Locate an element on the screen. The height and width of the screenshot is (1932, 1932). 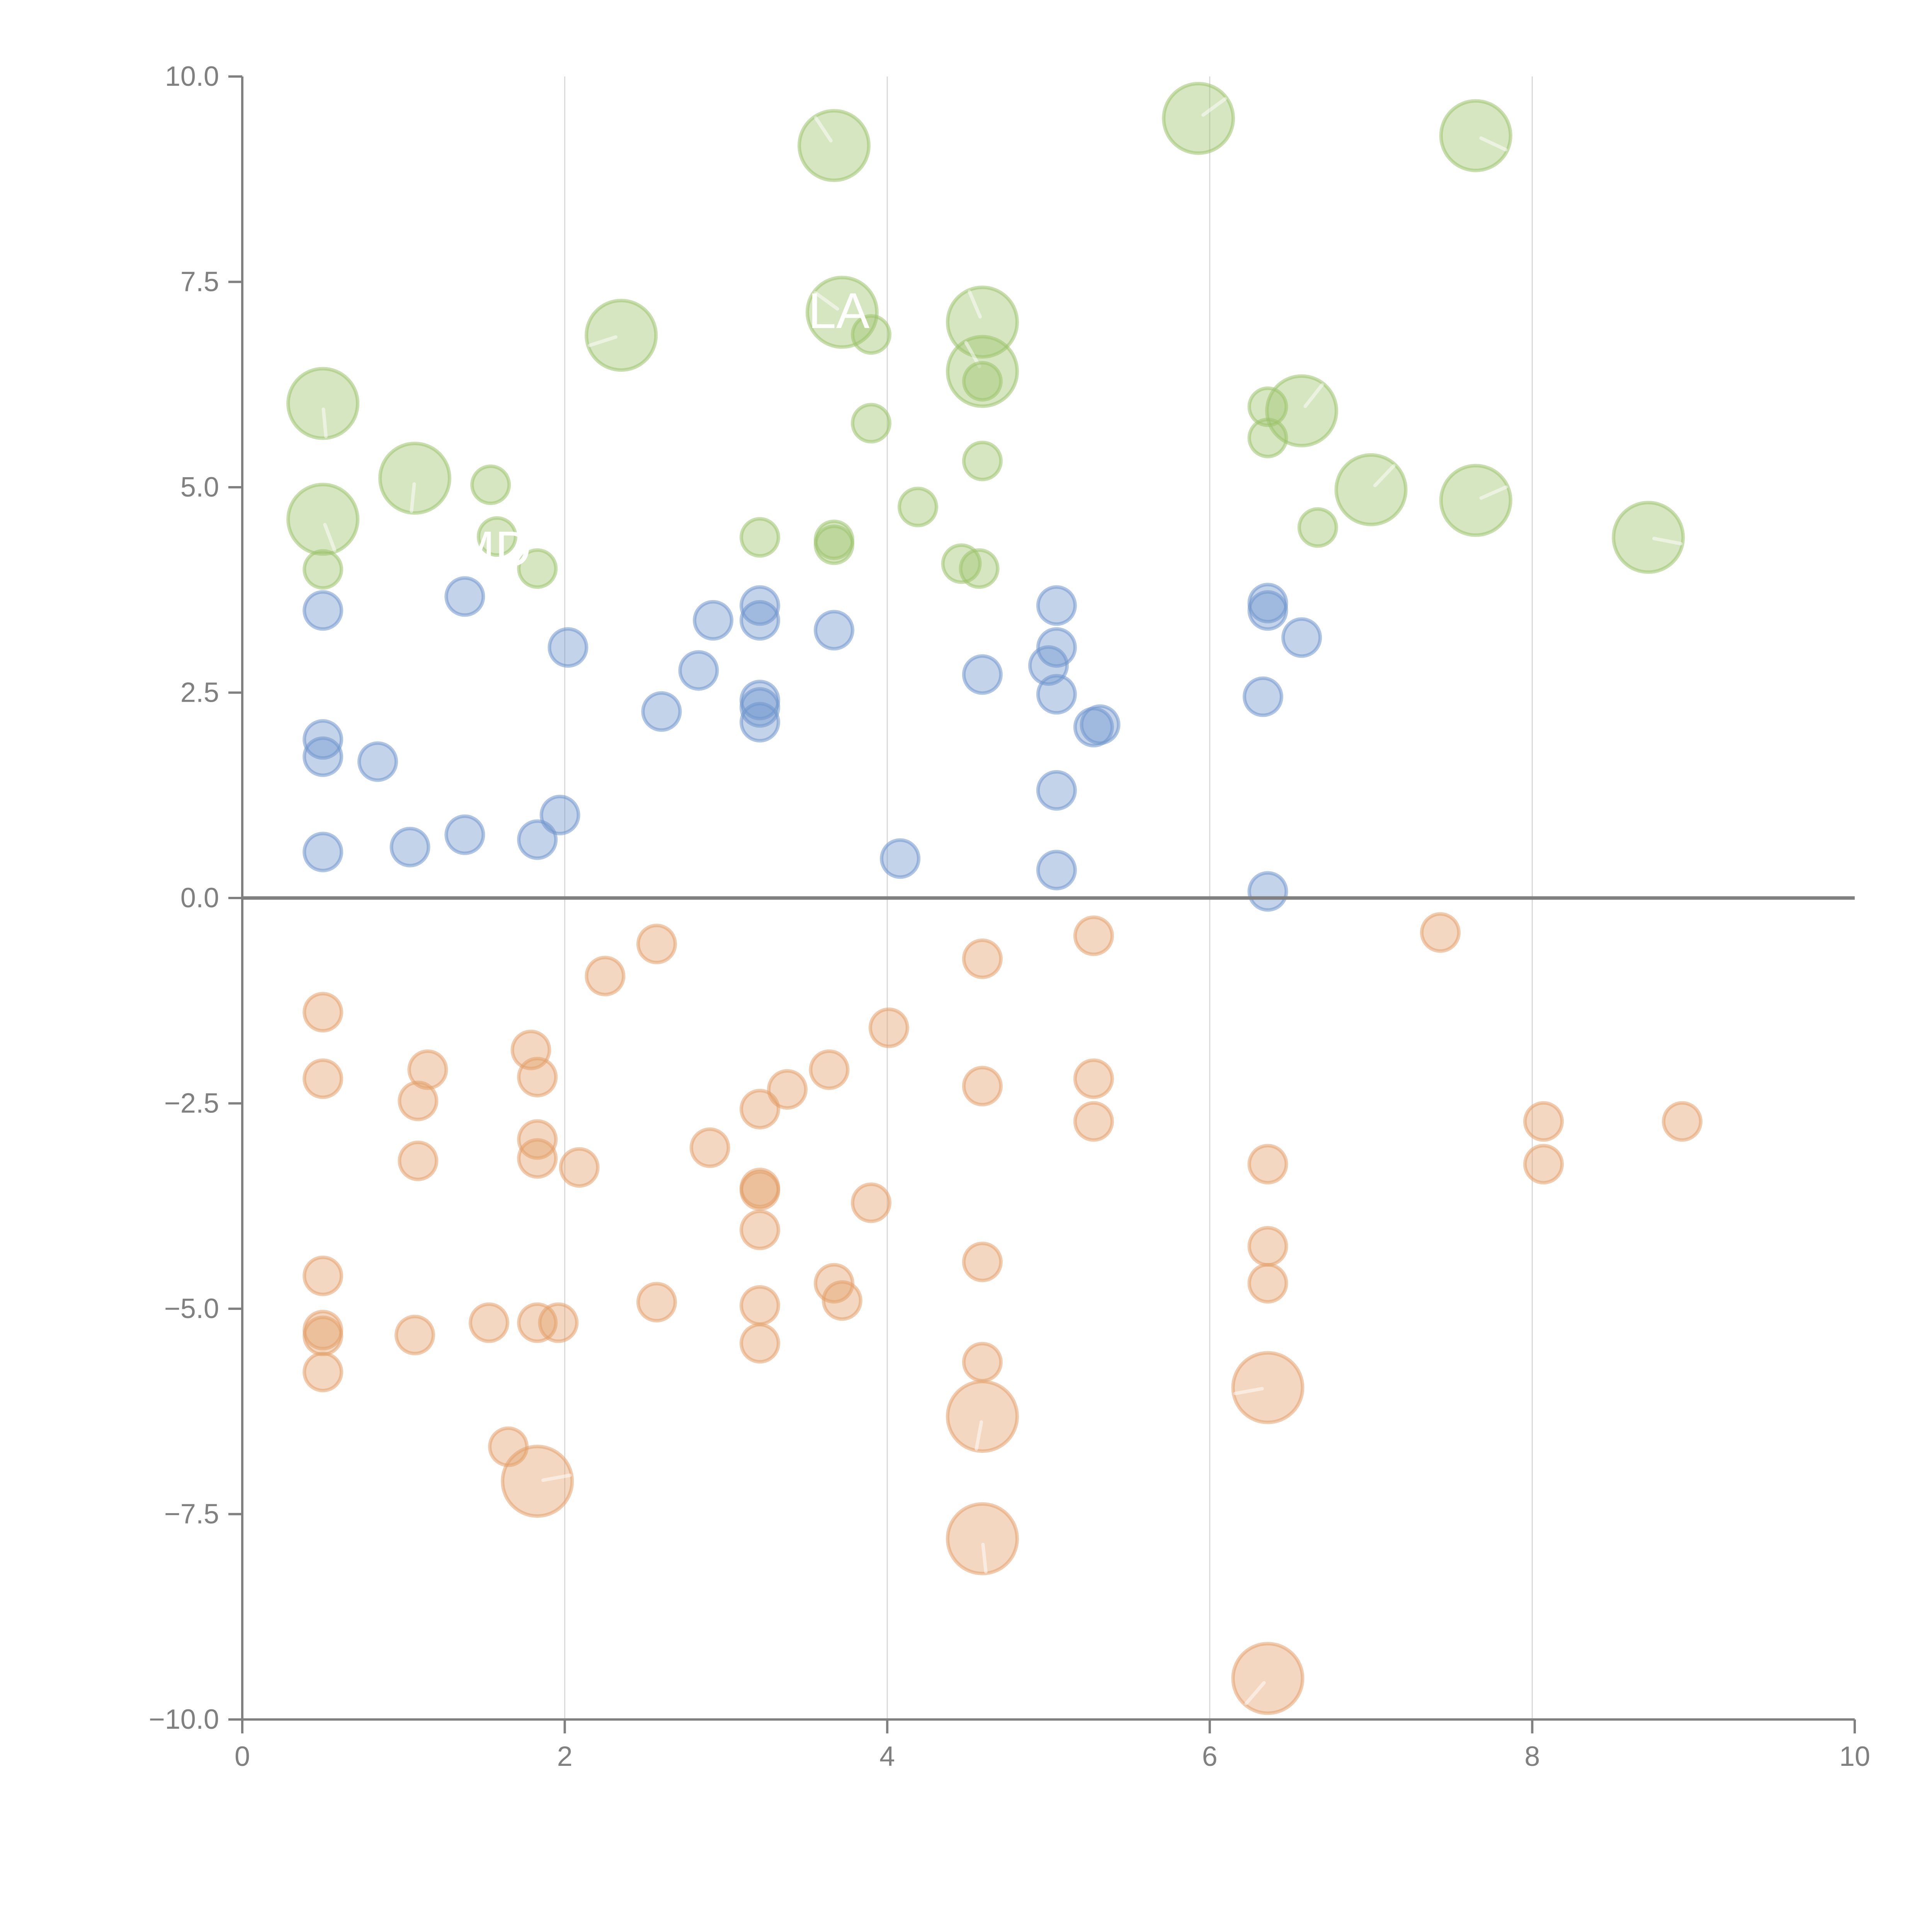
y-tick-label: 7.5 is located at coordinates (200, 282).